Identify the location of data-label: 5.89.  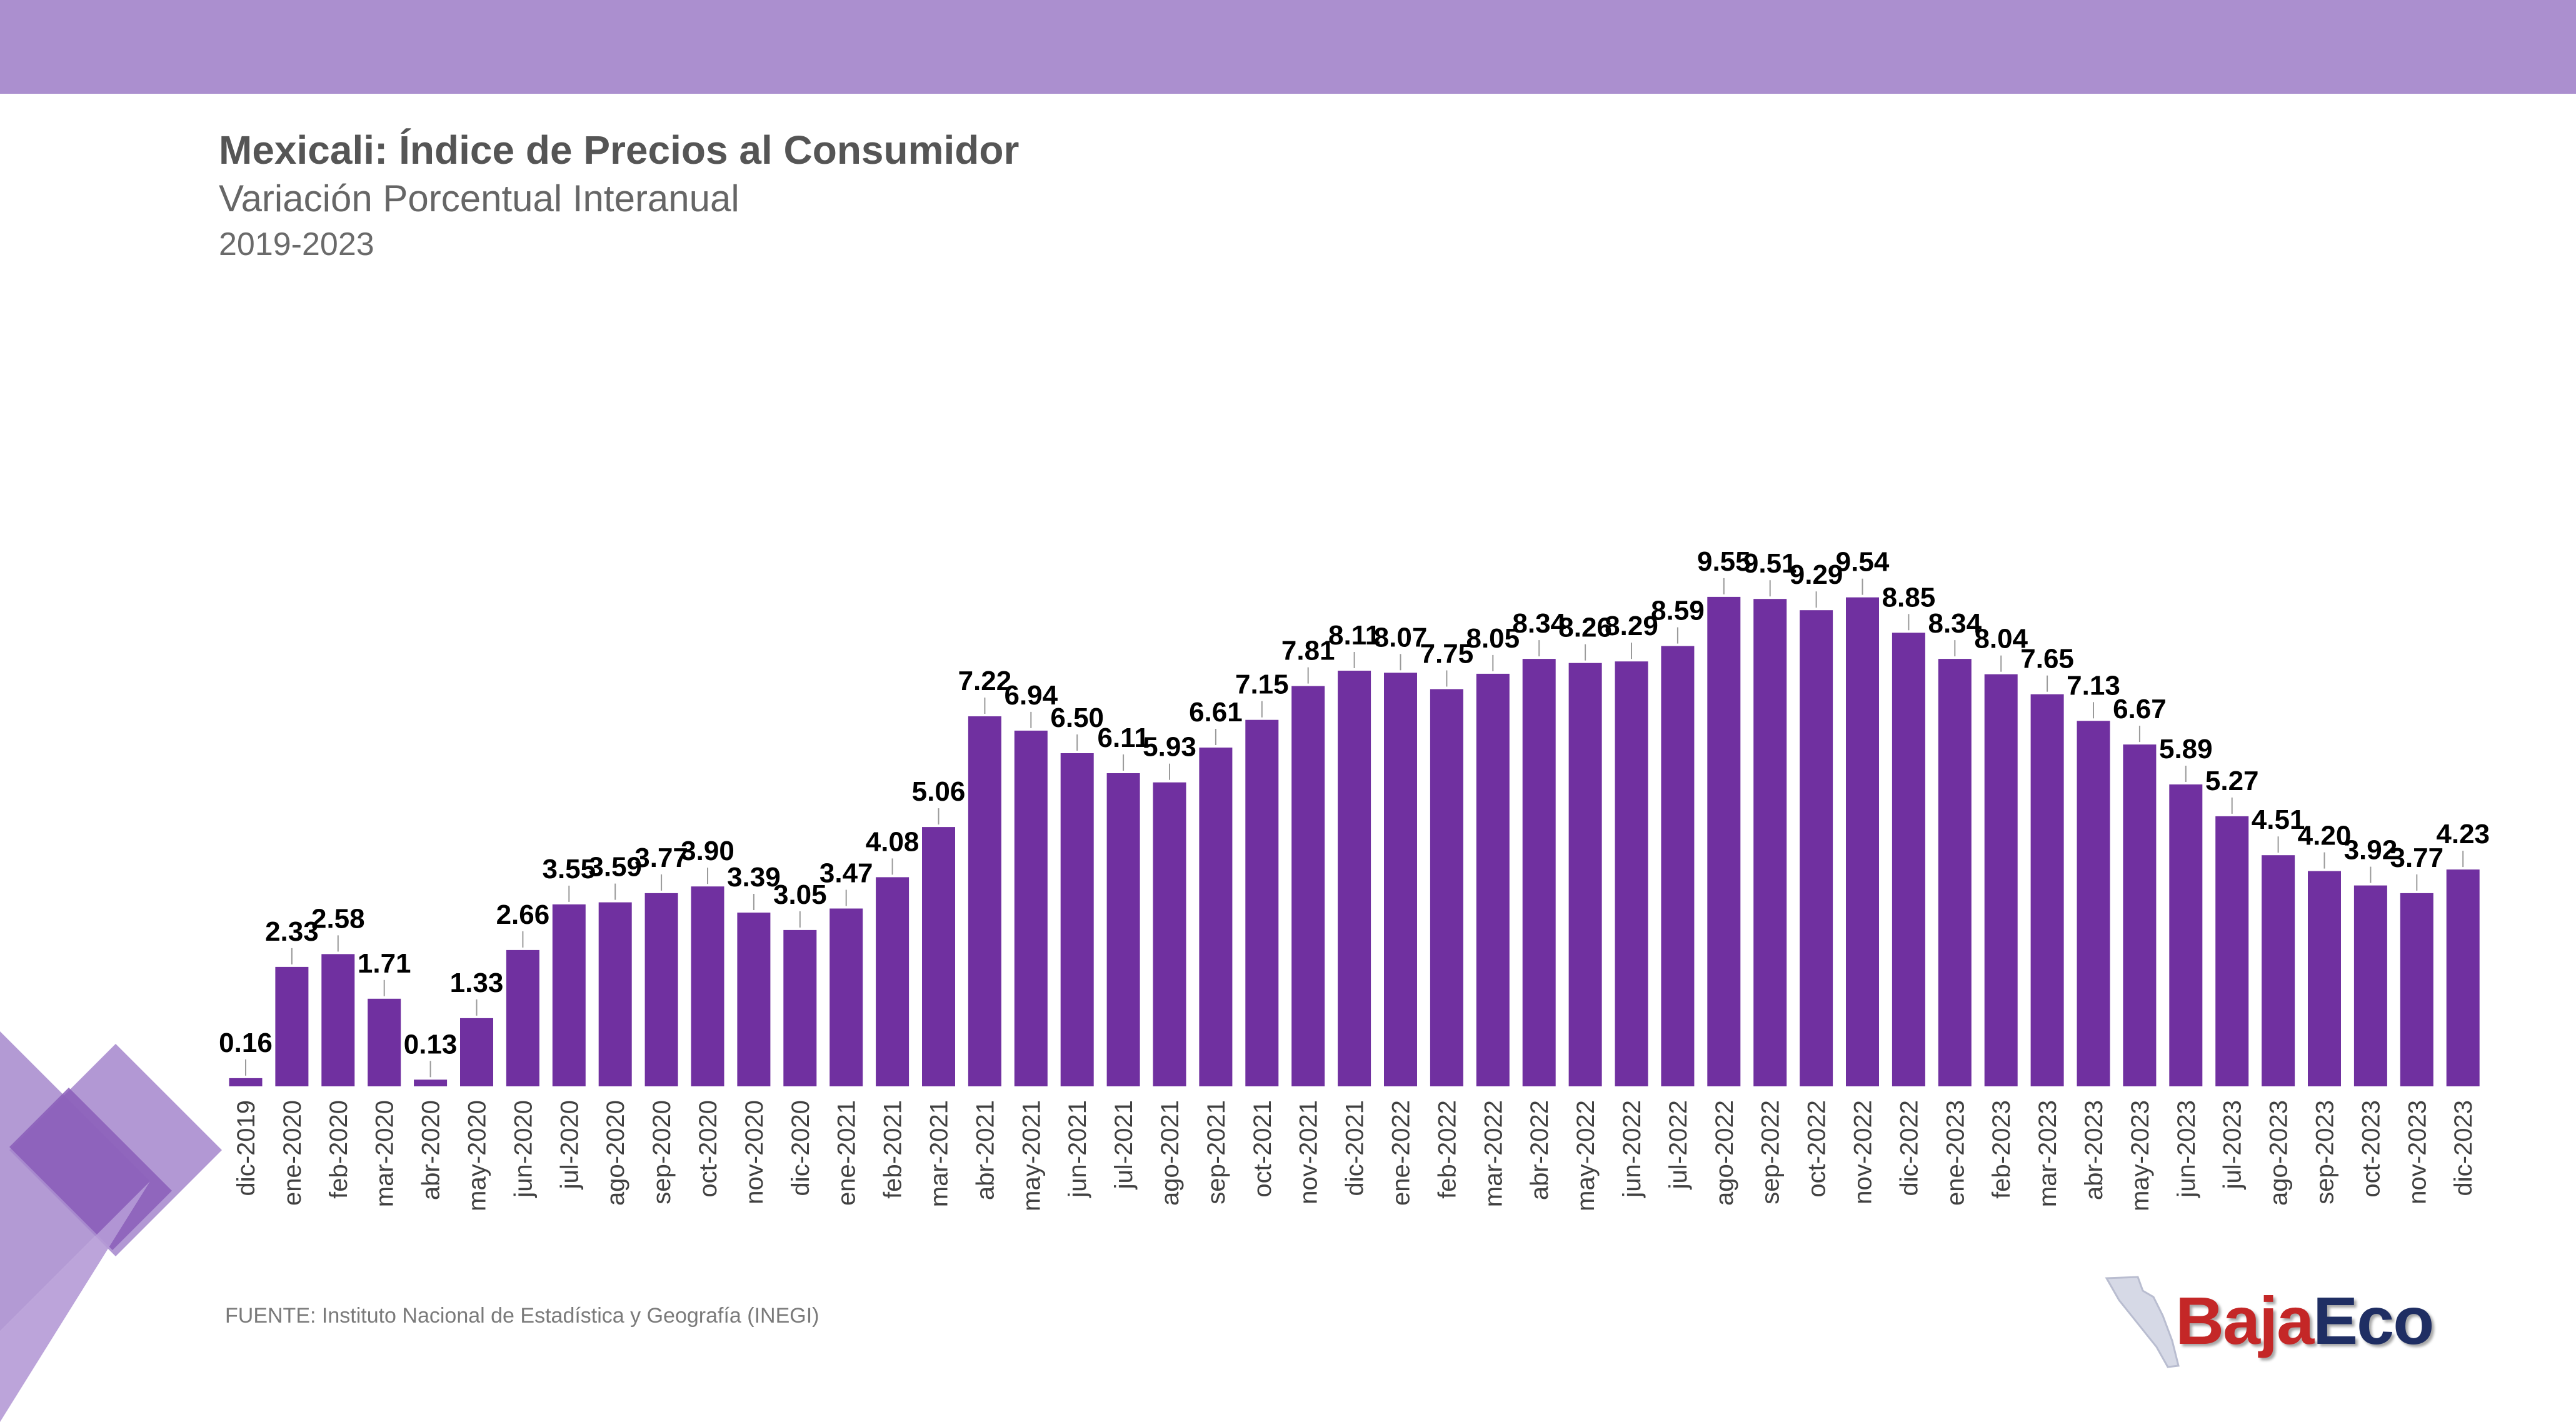
(2186, 749).